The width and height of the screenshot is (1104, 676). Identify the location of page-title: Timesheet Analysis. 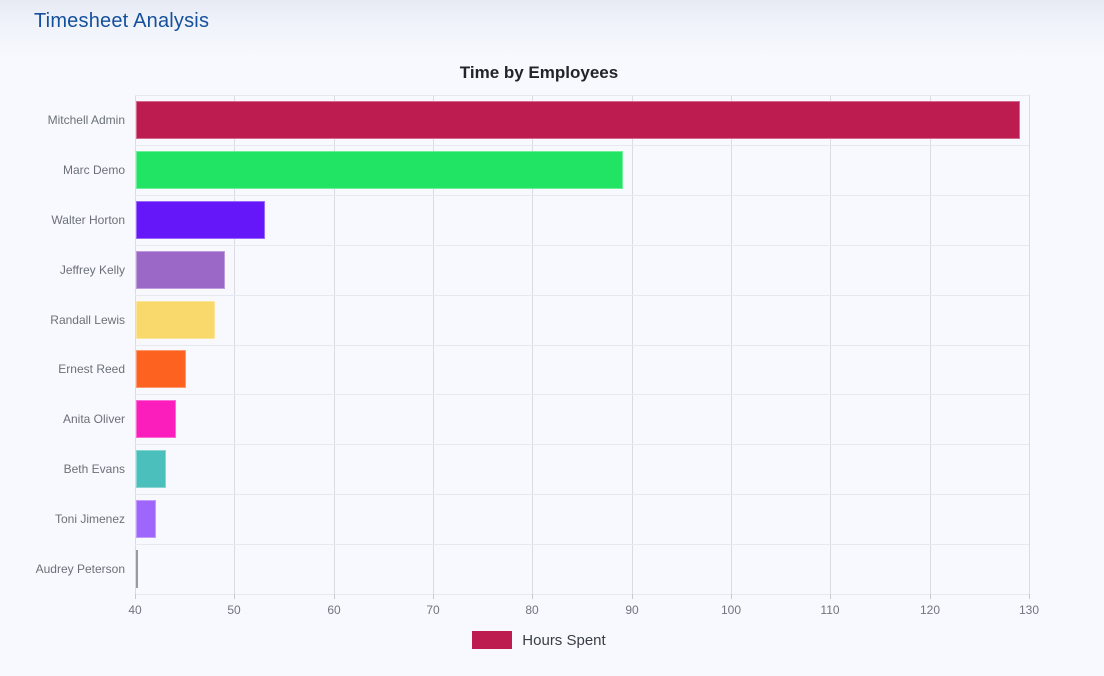
(122, 21).